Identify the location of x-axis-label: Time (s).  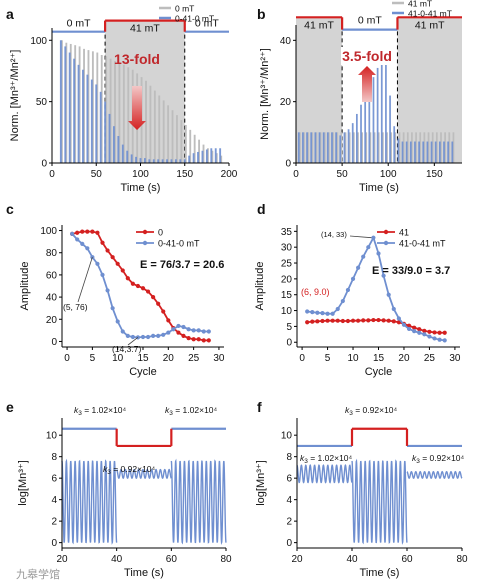
(379, 188).